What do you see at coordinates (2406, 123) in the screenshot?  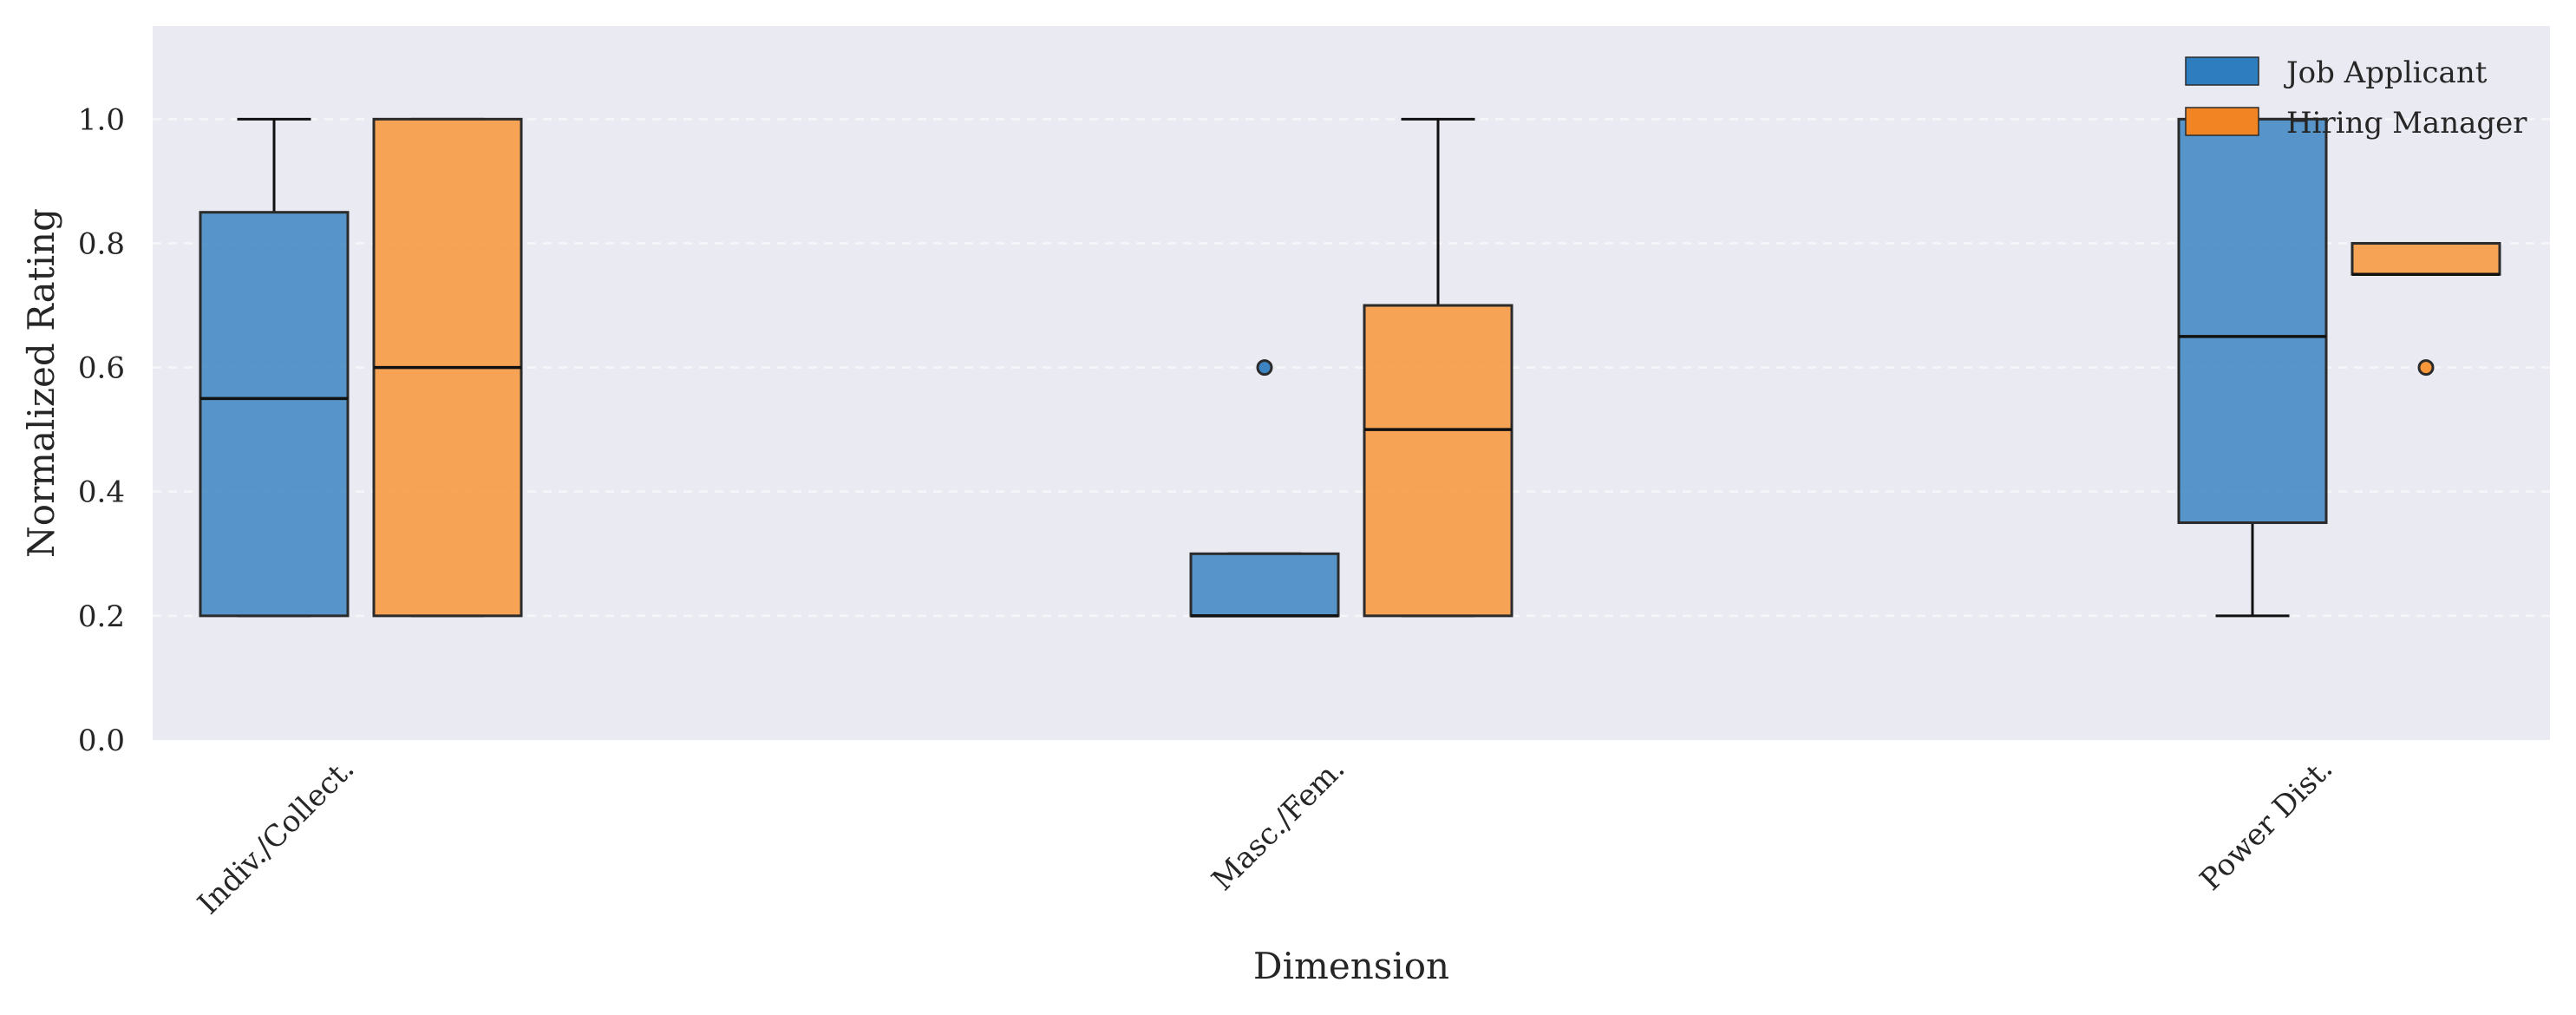 I see `legend-label: Hiring Manager` at bounding box center [2406, 123].